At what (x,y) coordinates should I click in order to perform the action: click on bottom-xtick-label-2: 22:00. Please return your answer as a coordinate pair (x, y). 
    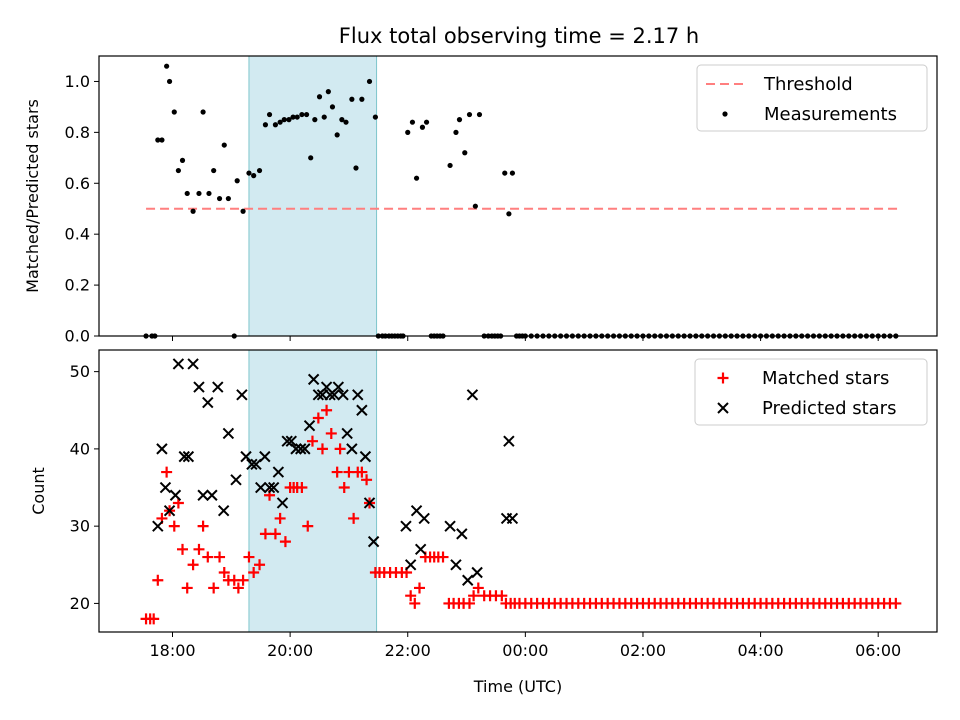
    Looking at the image, I should click on (408, 650).